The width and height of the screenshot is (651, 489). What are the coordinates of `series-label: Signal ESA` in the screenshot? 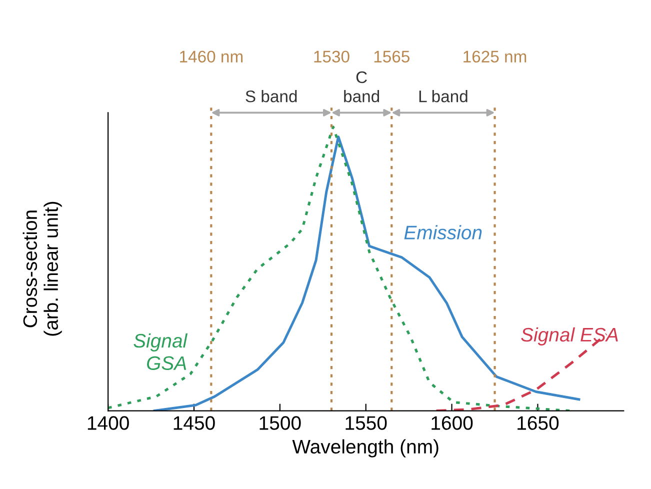 It's located at (569, 336).